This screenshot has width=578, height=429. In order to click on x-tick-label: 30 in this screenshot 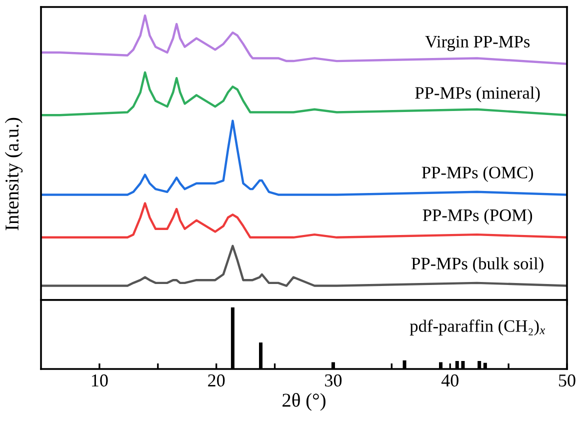, I will do `click(333, 380)`.